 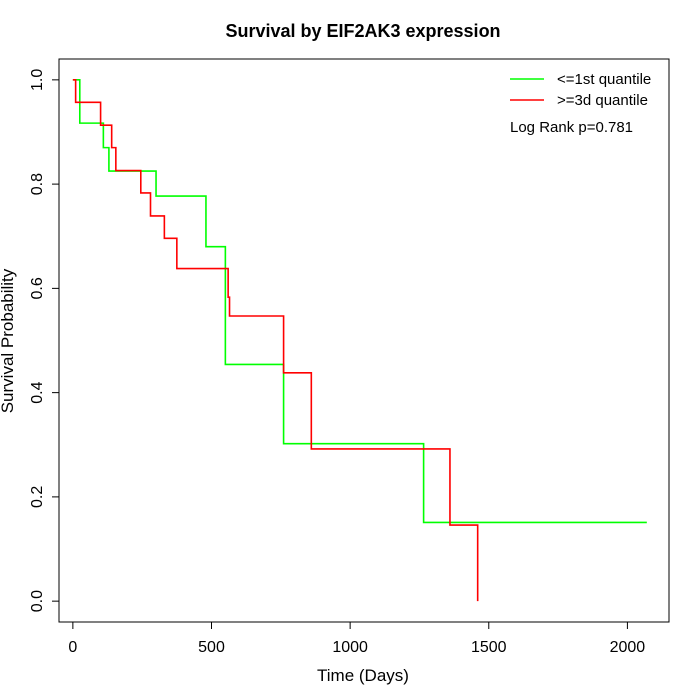 I want to click on log-rank-annotation: Log Rank p=0.781, so click(x=571, y=127).